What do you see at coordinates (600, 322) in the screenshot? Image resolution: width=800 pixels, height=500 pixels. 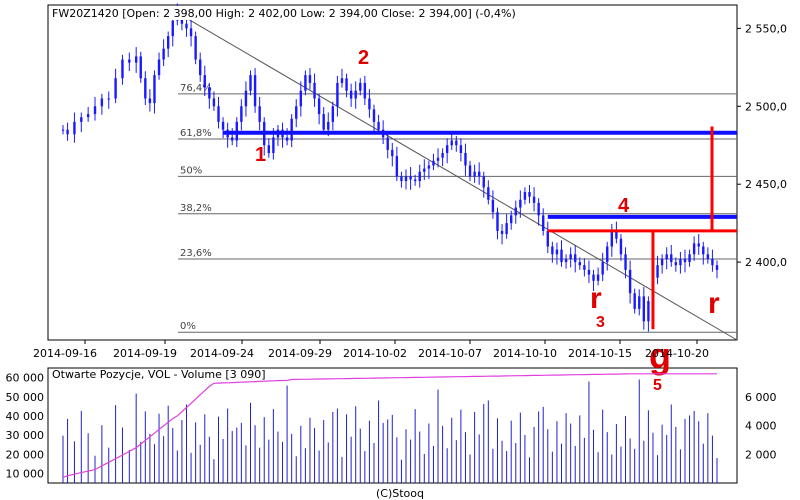 I see `annotation-3: 3` at bounding box center [600, 322].